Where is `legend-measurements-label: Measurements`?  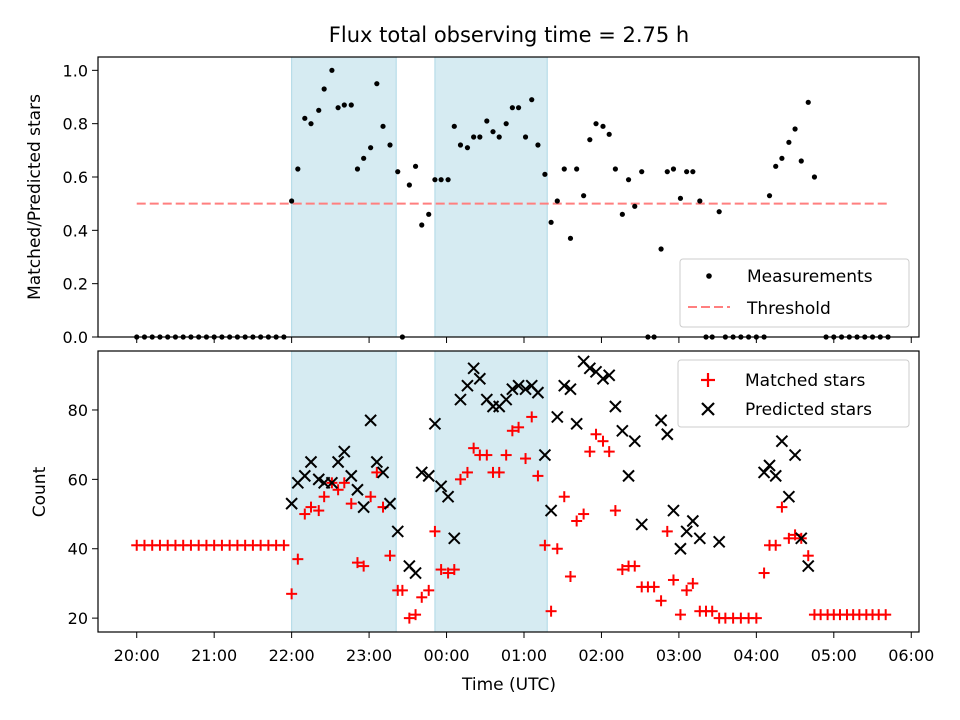
legend-measurements-label: Measurements is located at coordinates (810, 277).